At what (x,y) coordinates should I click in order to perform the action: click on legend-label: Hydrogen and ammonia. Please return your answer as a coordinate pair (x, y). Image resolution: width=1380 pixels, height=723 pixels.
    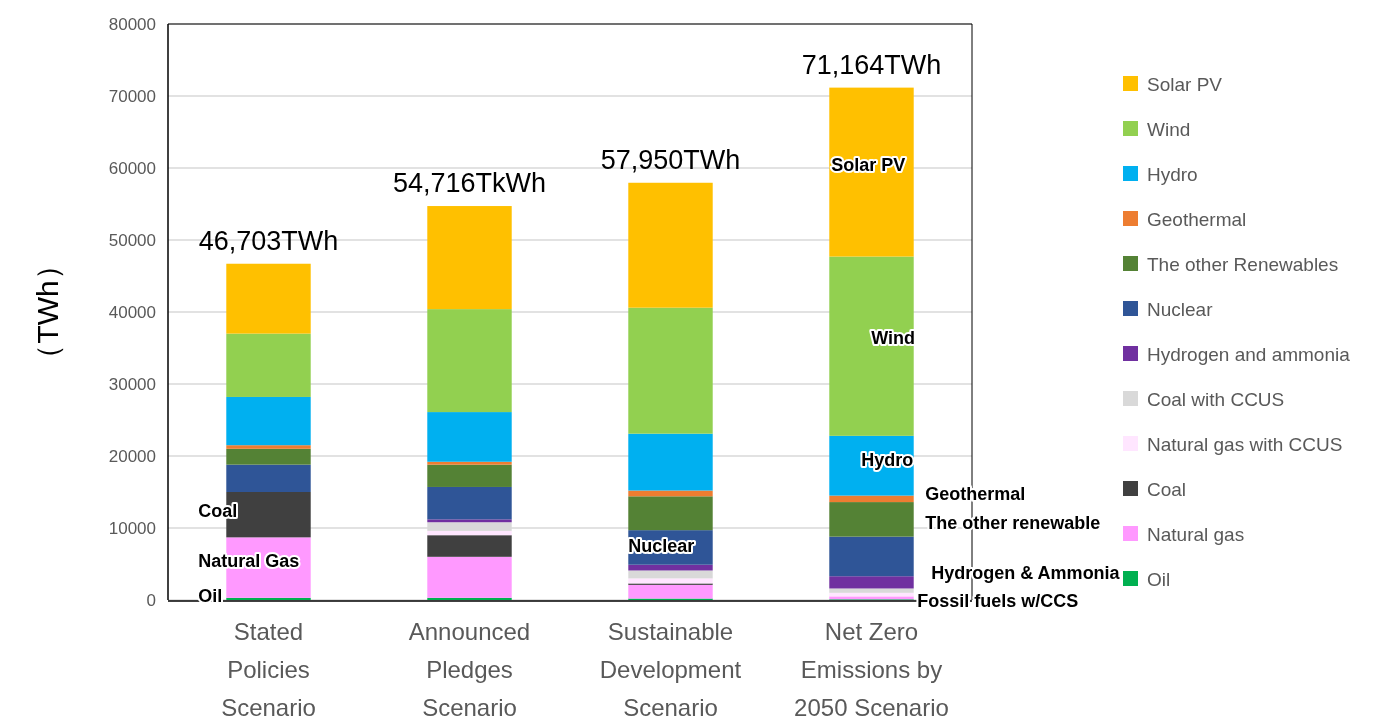
    Looking at the image, I should click on (1249, 354).